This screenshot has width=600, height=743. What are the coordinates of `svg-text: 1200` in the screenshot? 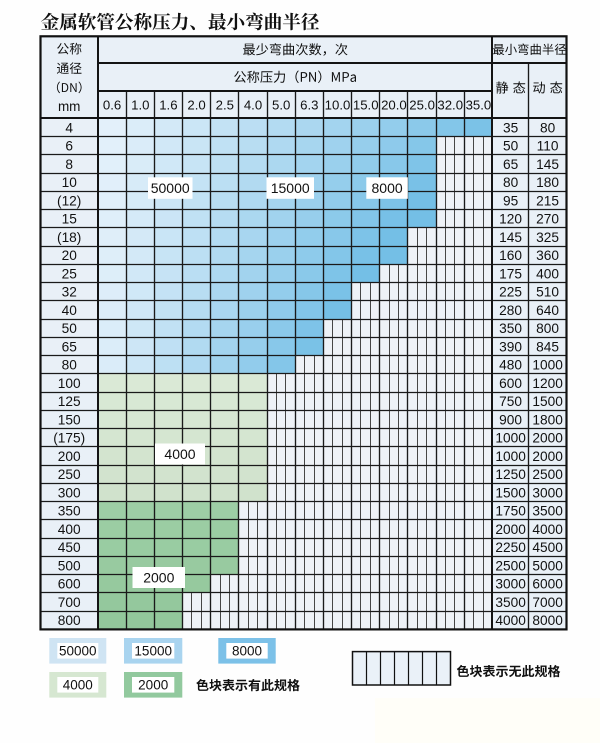 It's located at (547, 383).